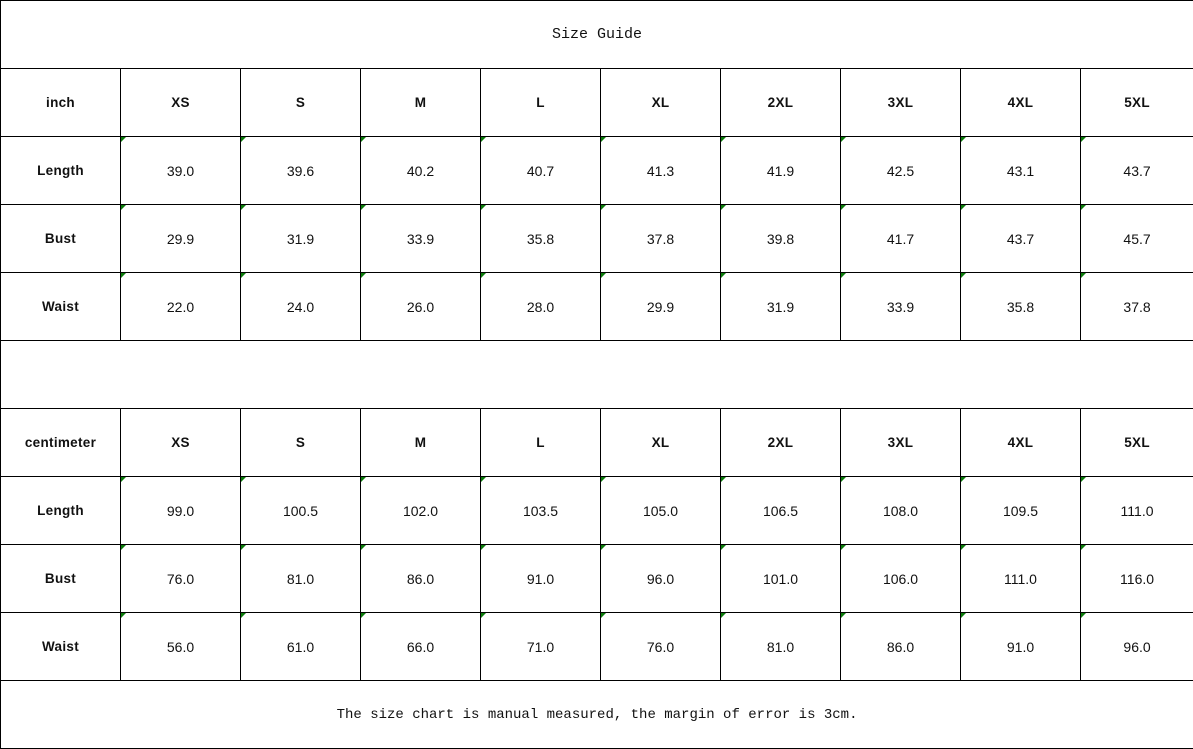 This screenshot has width=1193, height=749. I want to click on measurement-value: 45.7, so click(1136, 238).